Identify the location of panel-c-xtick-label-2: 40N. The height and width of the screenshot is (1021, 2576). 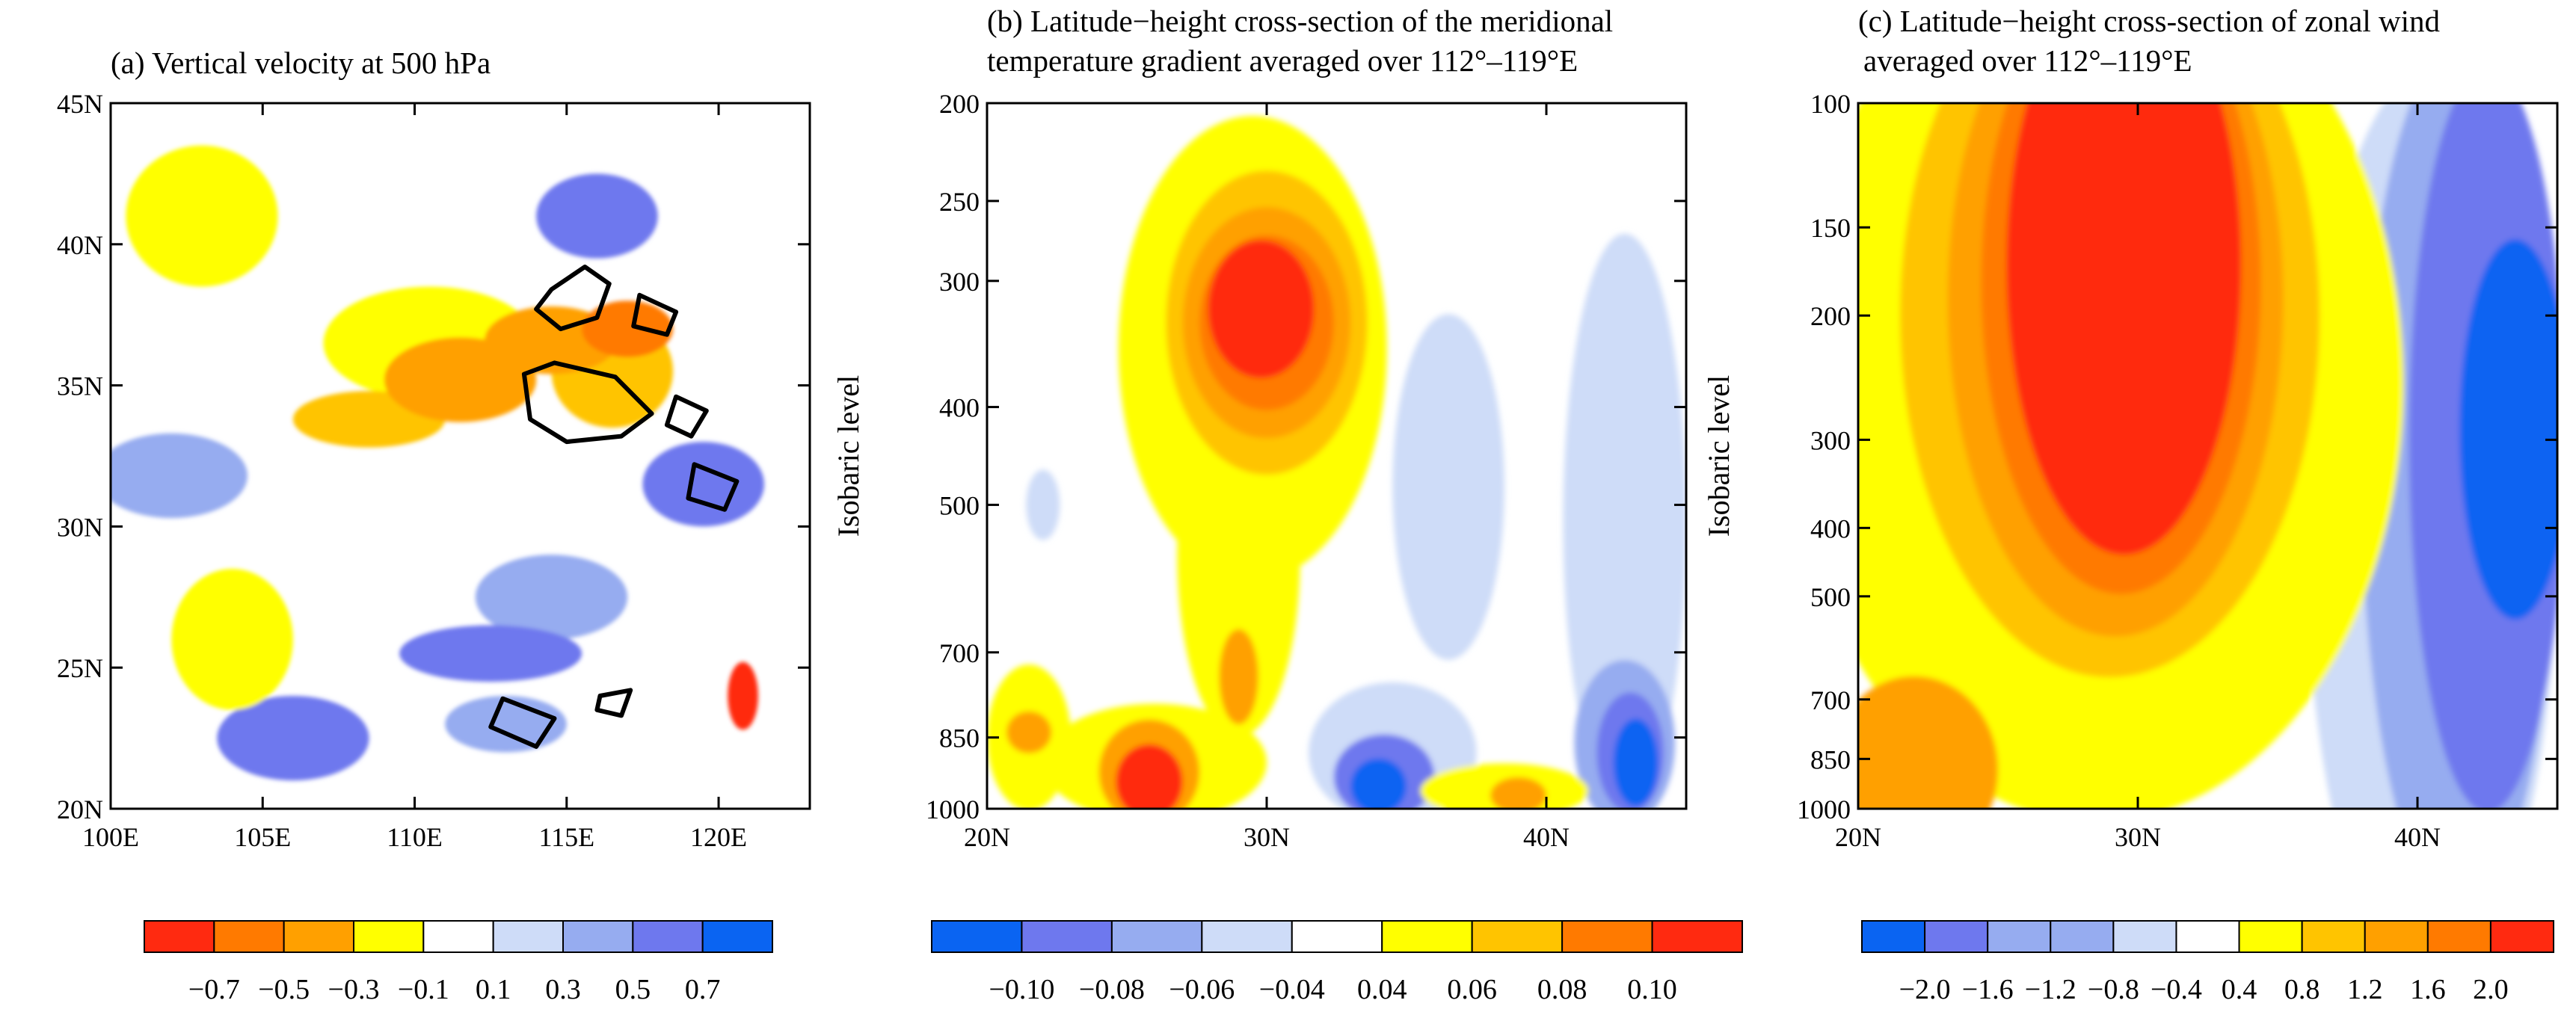
(2417, 837).